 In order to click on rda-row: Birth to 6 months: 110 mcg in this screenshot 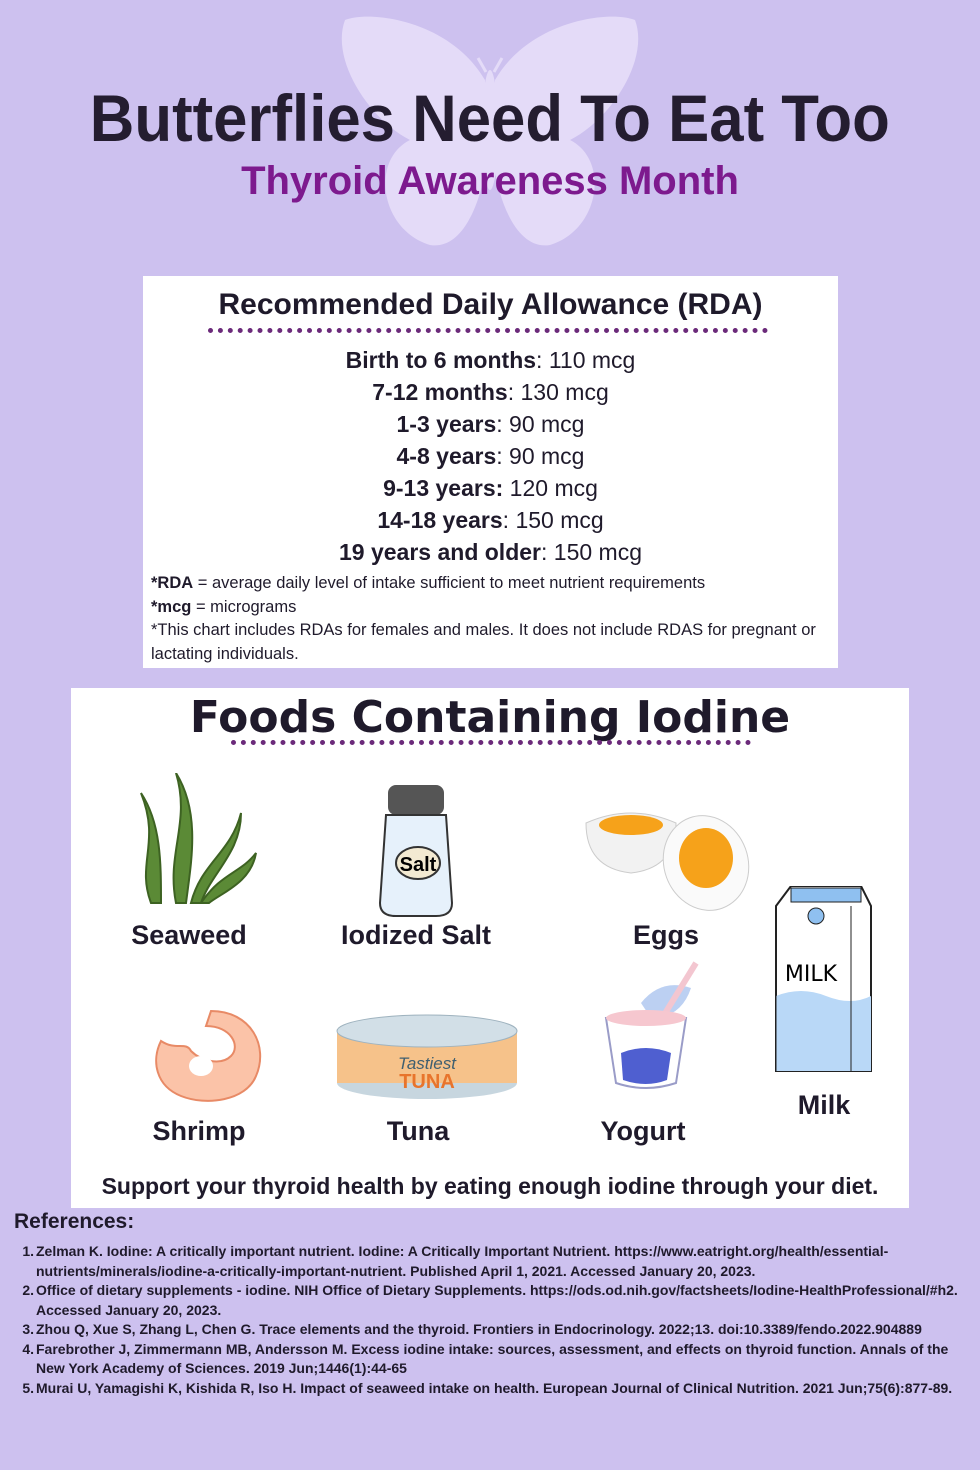, I will do `click(490, 360)`.